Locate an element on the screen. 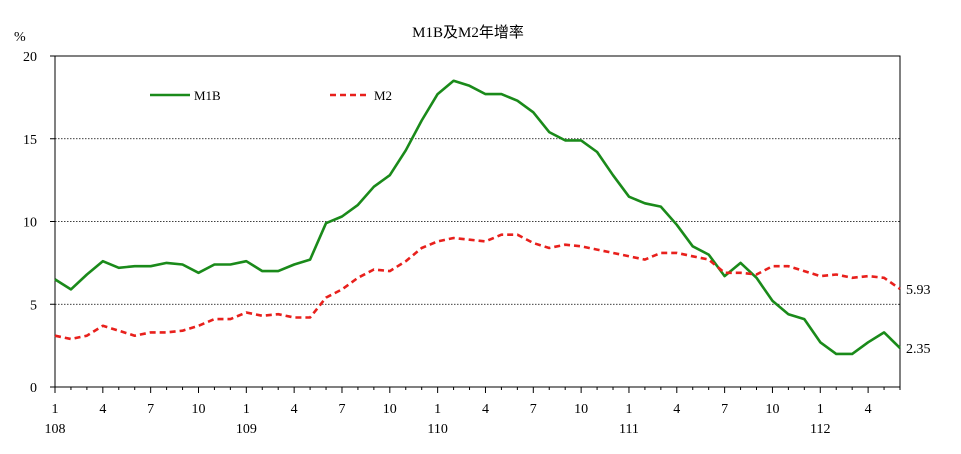 This screenshot has height=454, width=961. chart-title: M1B及M2年增率 is located at coordinates (468, 32).